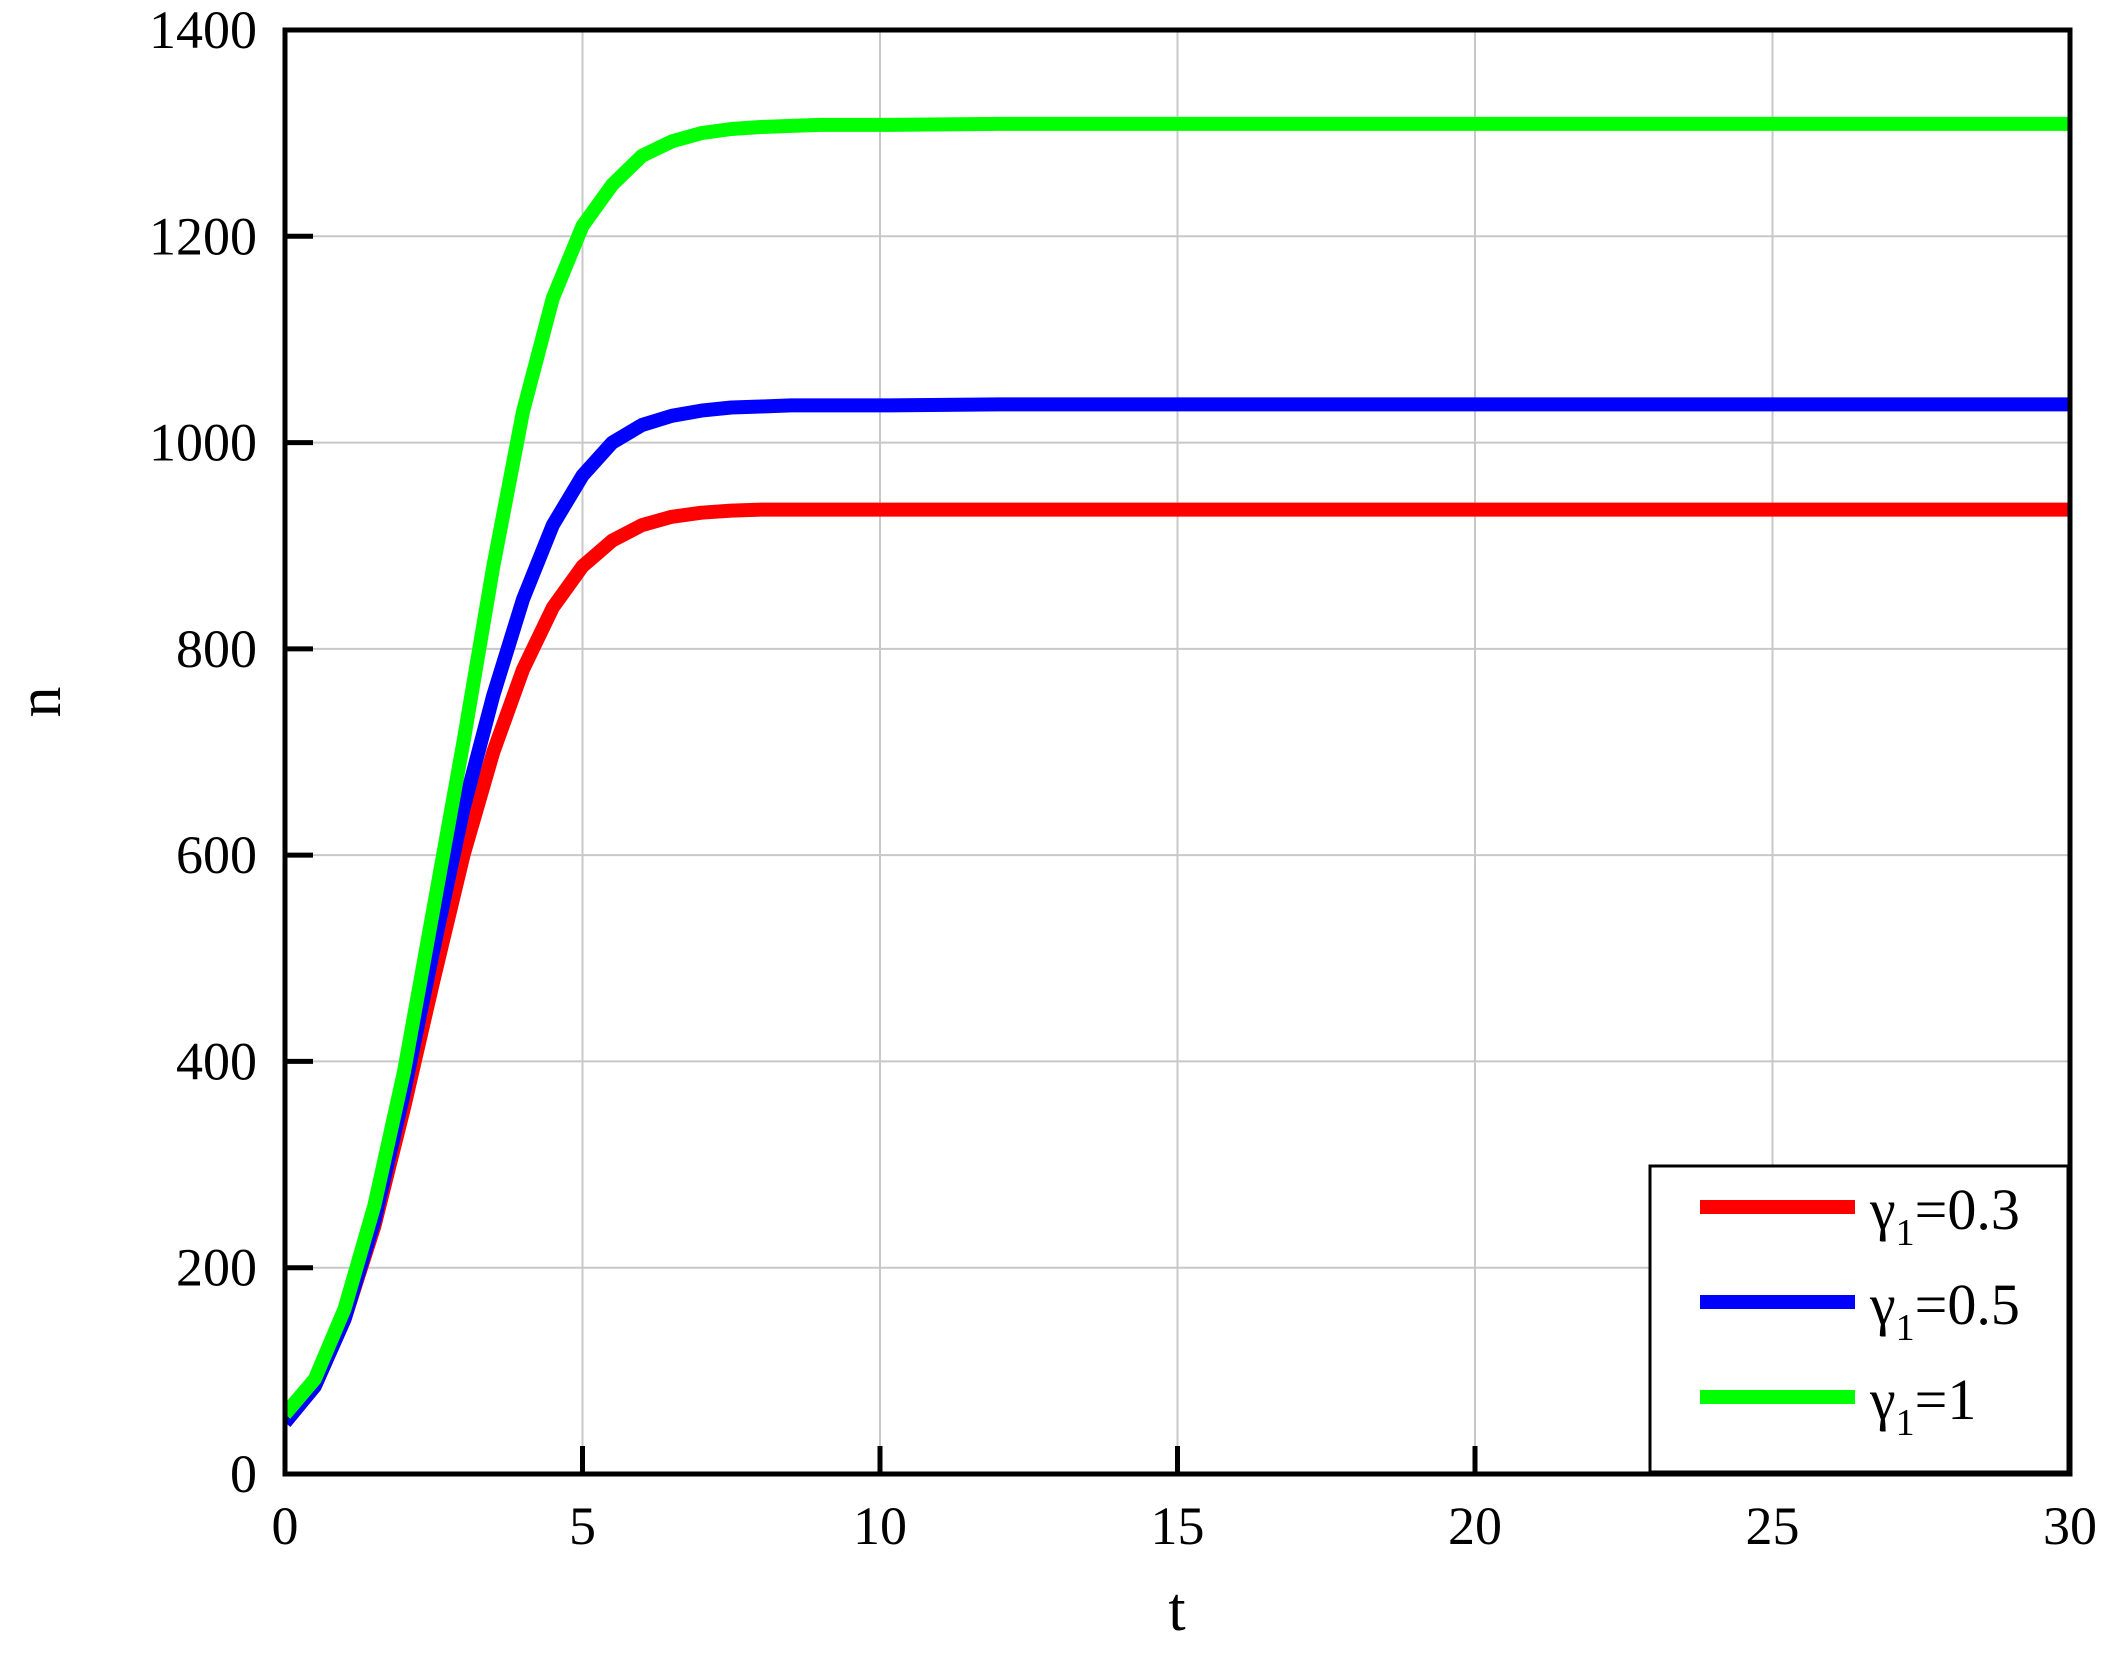 The height and width of the screenshot is (1680, 2105). I want to click on legend-label-3: γ1=1, so click(1922, 1405).